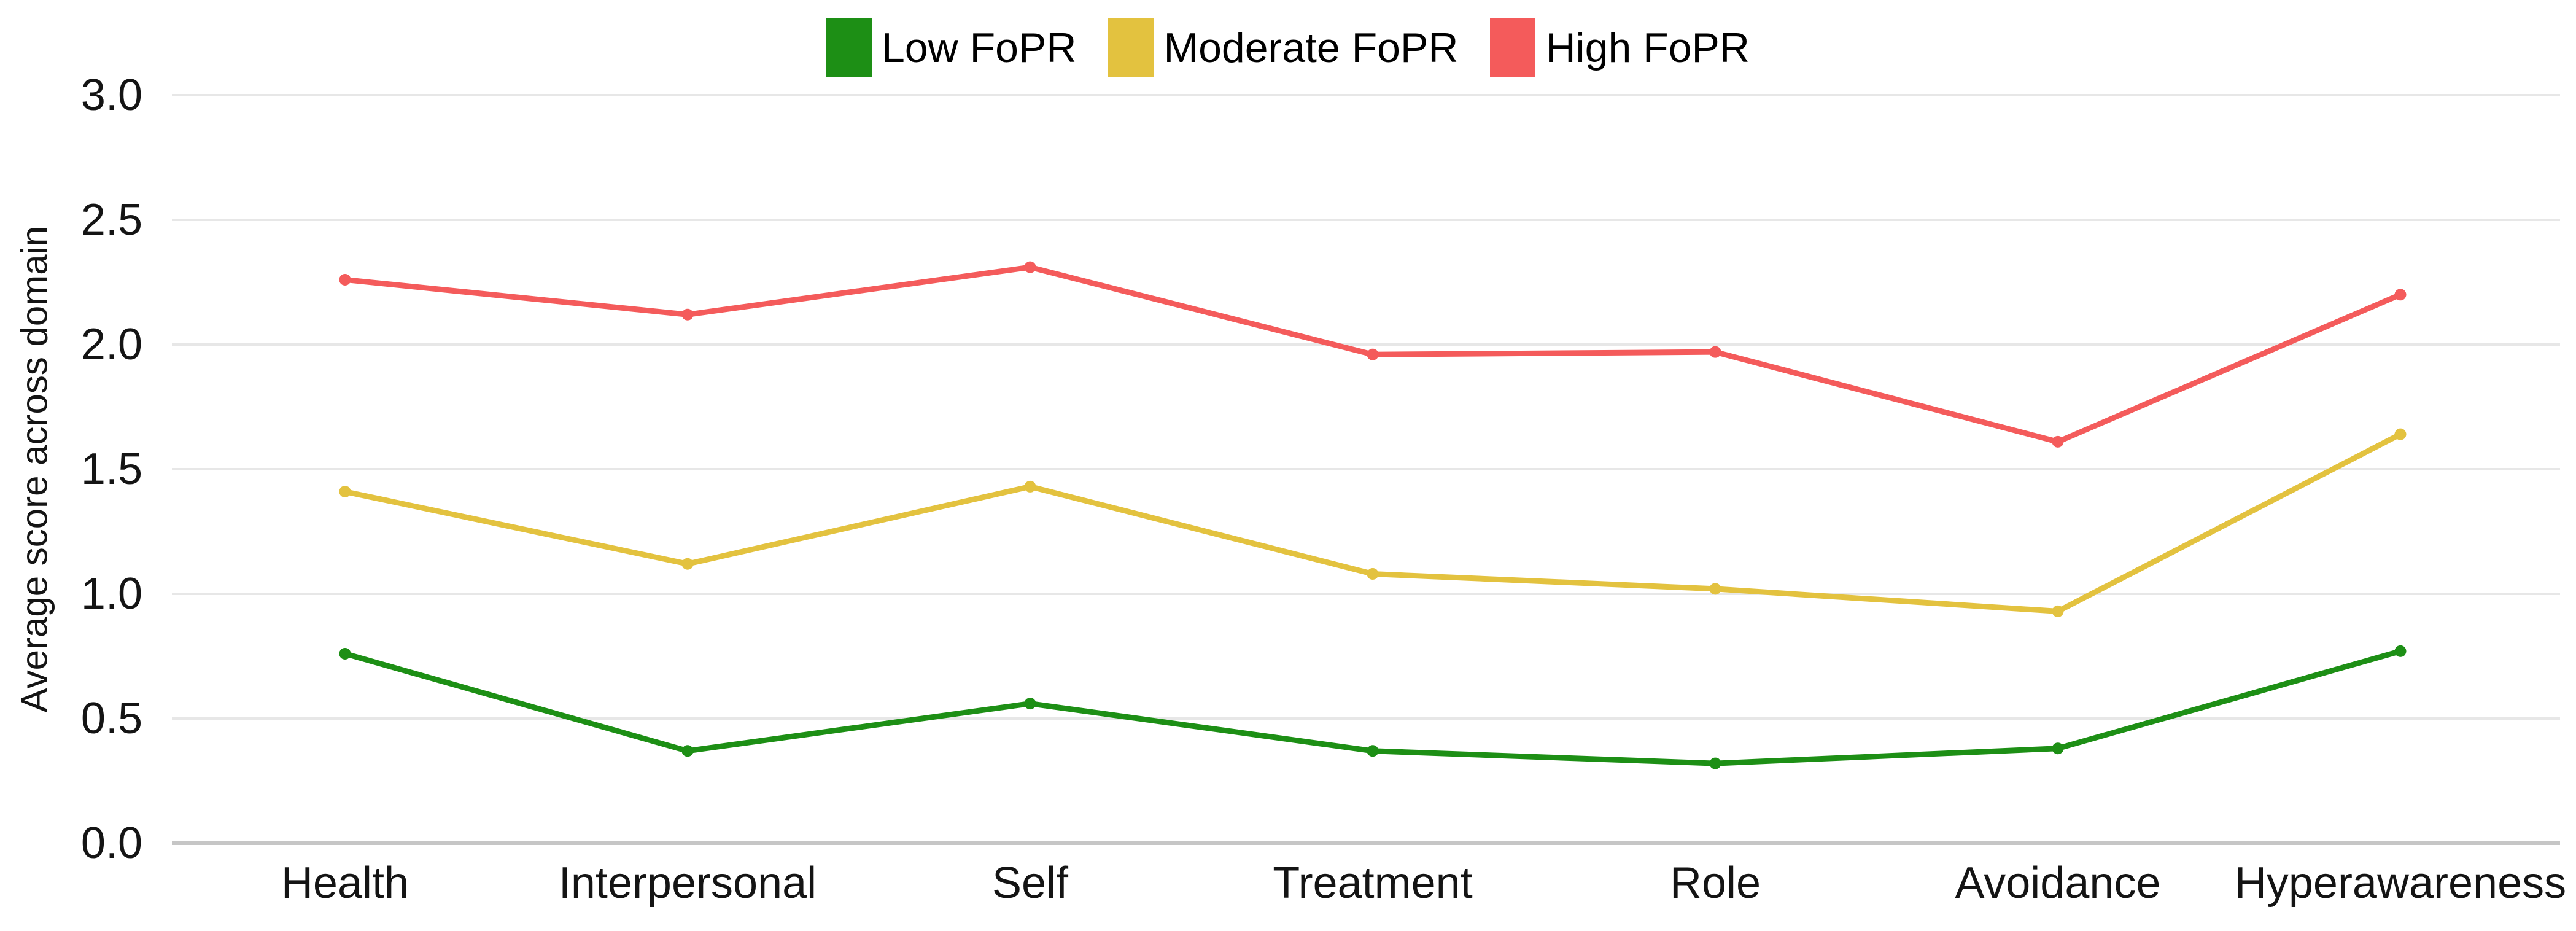 The width and height of the screenshot is (2576, 931). Describe the element at coordinates (688, 884) in the screenshot. I see `x-tick-label: Interpersonal` at that location.